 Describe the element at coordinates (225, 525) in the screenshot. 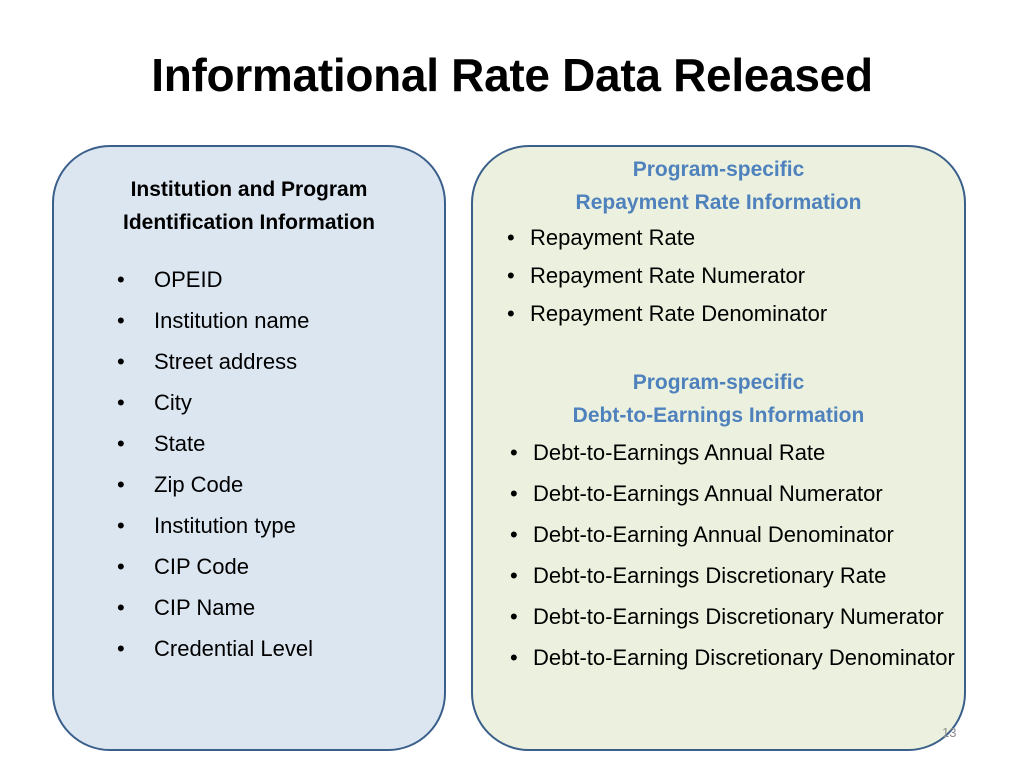

I see `list-item-label: Institution type` at that location.